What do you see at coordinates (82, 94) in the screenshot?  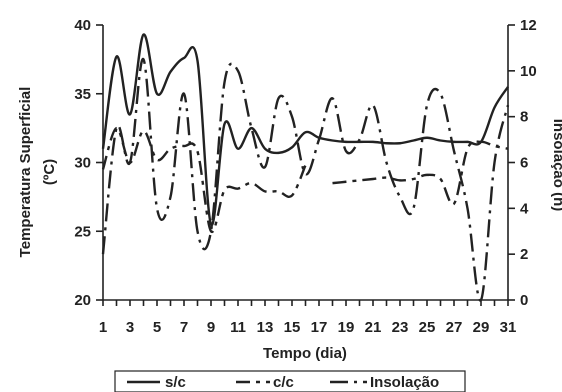 I see `left-y-tick-label: 35` at bounding box center [82, 94].